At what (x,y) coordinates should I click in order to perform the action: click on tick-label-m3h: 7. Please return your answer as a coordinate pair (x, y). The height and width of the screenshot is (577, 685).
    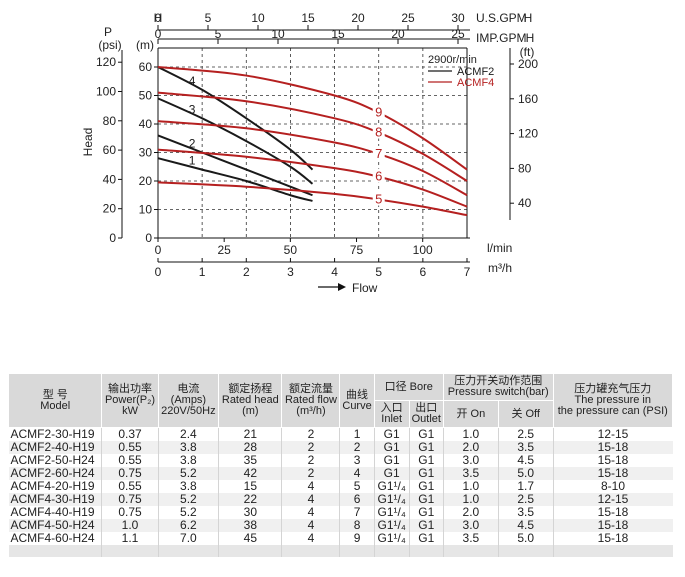
    Looking at the image, I should click on (467, 272).